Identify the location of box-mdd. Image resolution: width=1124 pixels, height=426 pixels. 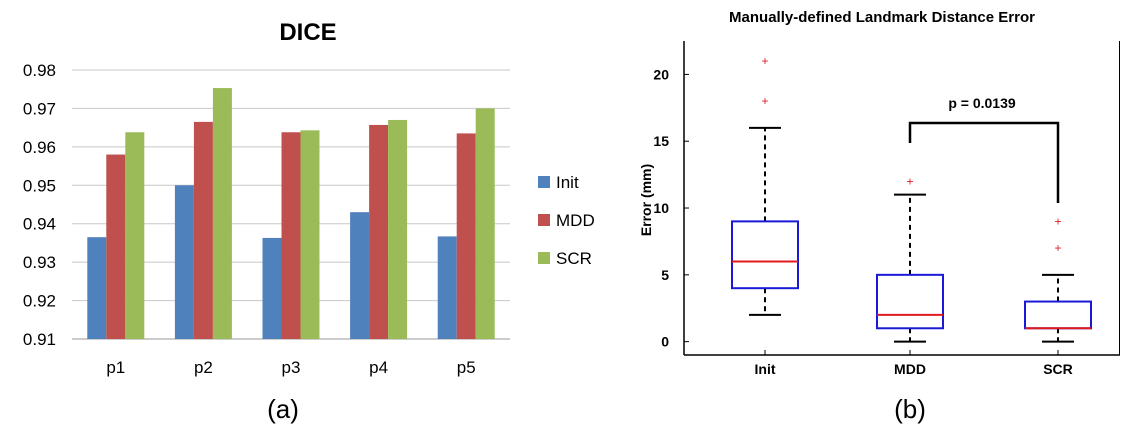
(910, 301).